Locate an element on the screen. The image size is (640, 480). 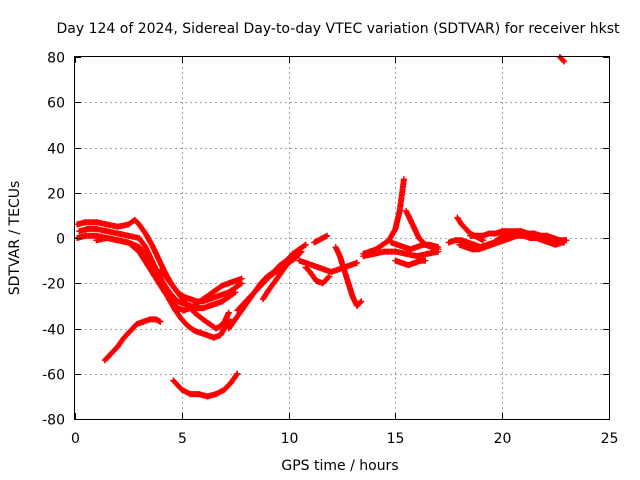
x-tick-label: 0 is located at coordinates (75, 439).